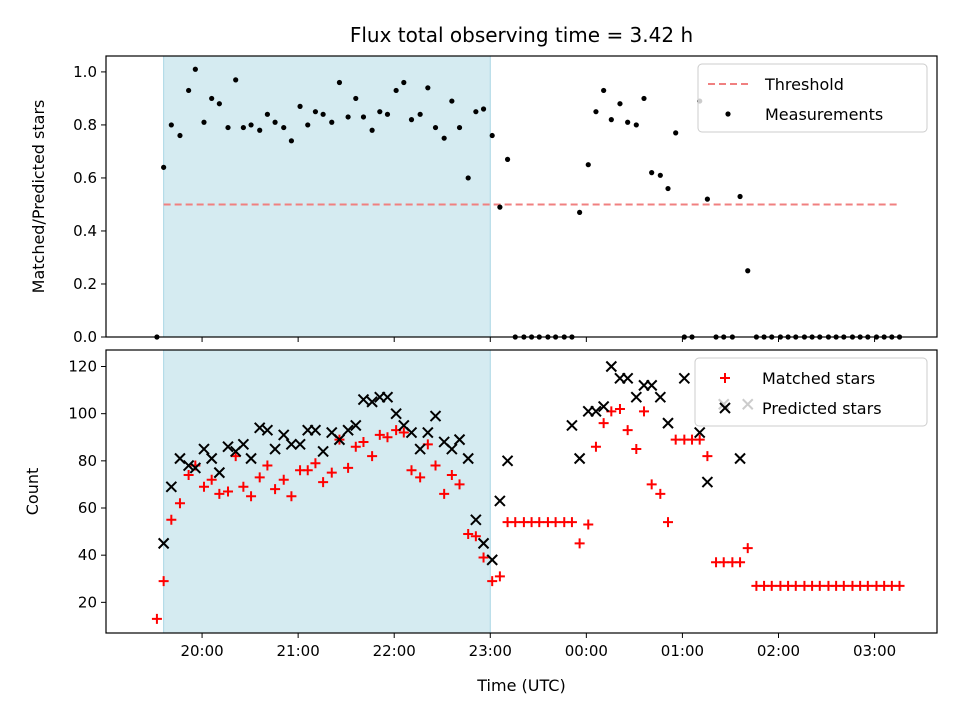  Describe the element at coordinates (682, 651) in the screenshot. I see `x-tick-label: 01:00` at that location.